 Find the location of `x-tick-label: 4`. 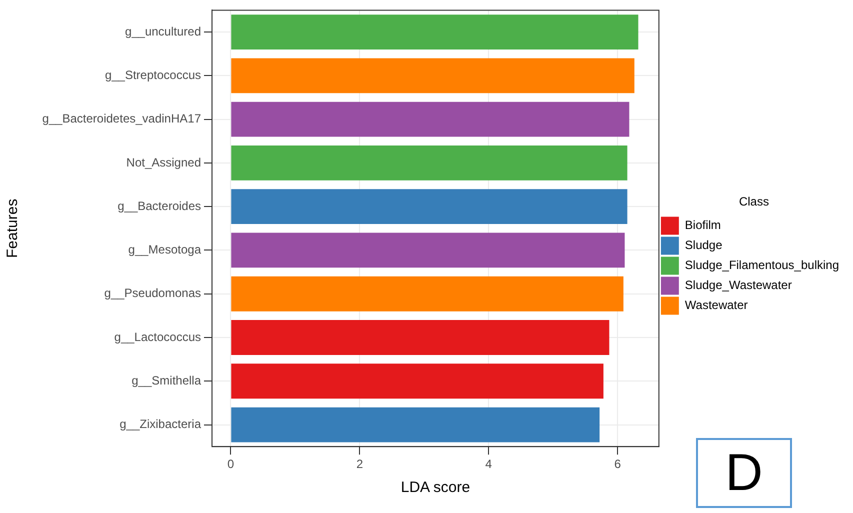

x-tick-label: 4 is located at coordinates (488, 464).